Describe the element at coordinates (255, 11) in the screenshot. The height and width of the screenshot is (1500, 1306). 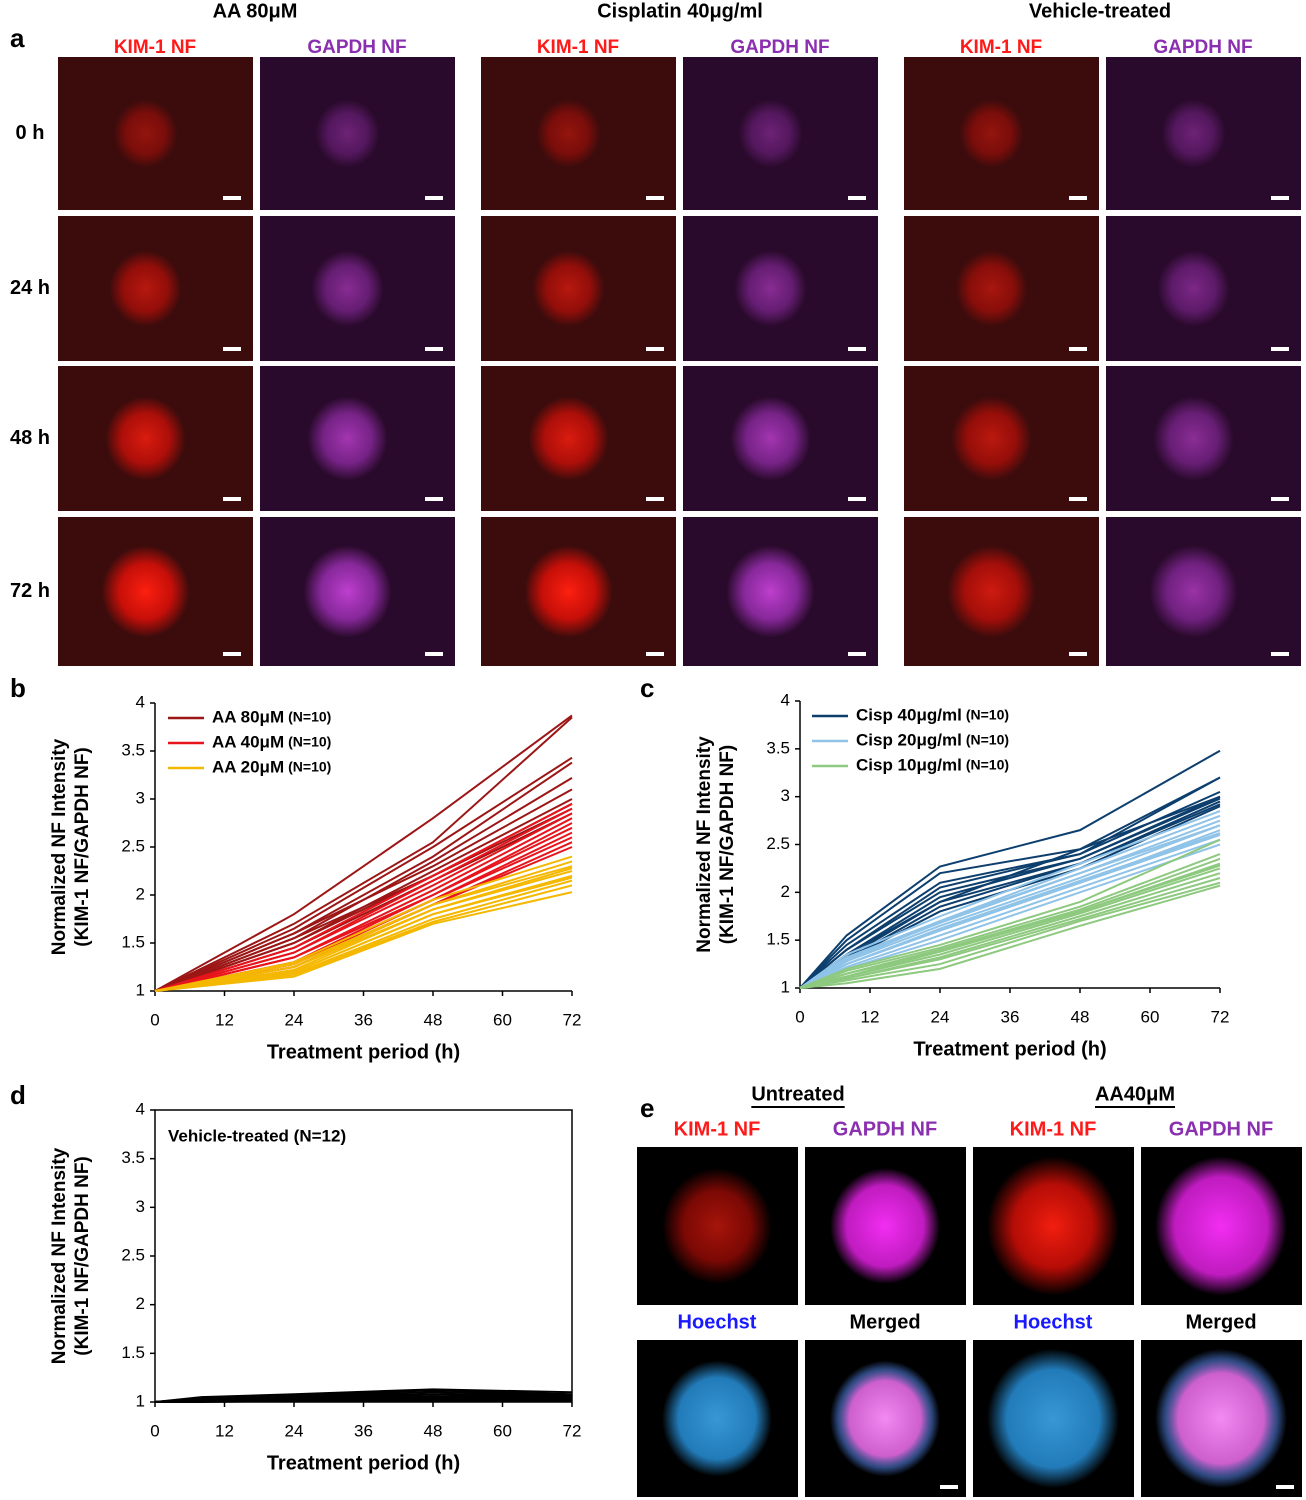
I see `group-title: AA 80μM` at that location.